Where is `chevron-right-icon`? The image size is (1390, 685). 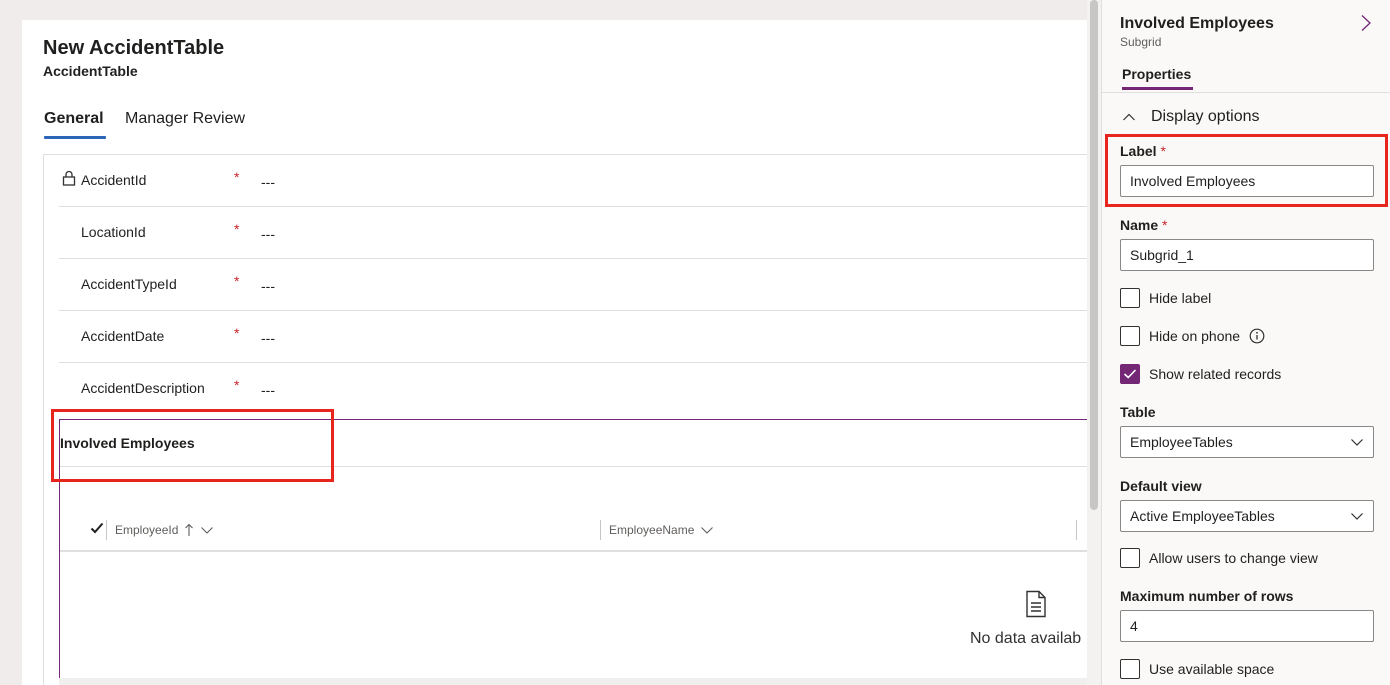
chevron-right-icon is located at coordinates (1366, 23).